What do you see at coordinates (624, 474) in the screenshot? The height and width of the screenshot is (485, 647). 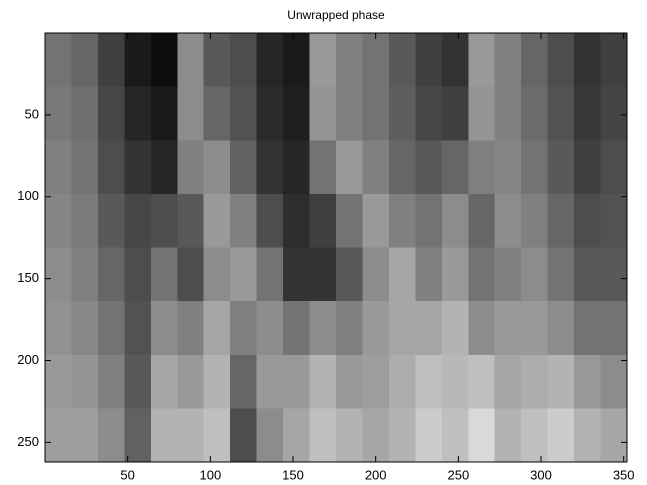 I see `x-tick-label: 350` at bounding box center [624, 474].